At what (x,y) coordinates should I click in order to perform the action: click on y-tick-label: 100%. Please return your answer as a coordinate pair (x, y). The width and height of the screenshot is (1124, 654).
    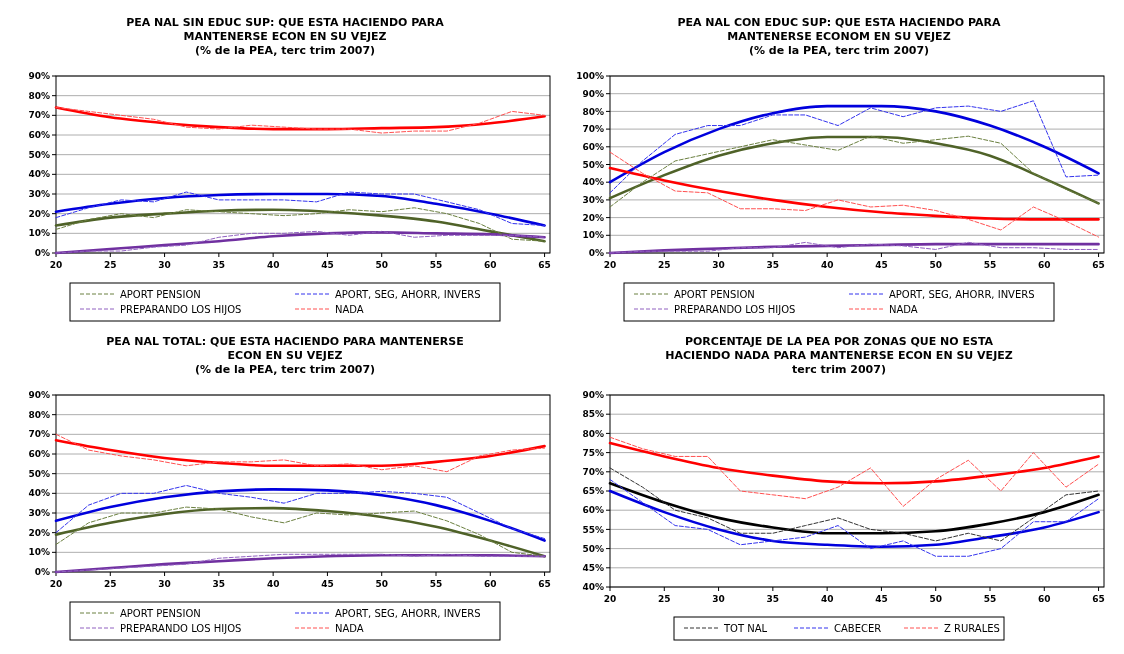
    Looking at the image, I should click on (590, 76).